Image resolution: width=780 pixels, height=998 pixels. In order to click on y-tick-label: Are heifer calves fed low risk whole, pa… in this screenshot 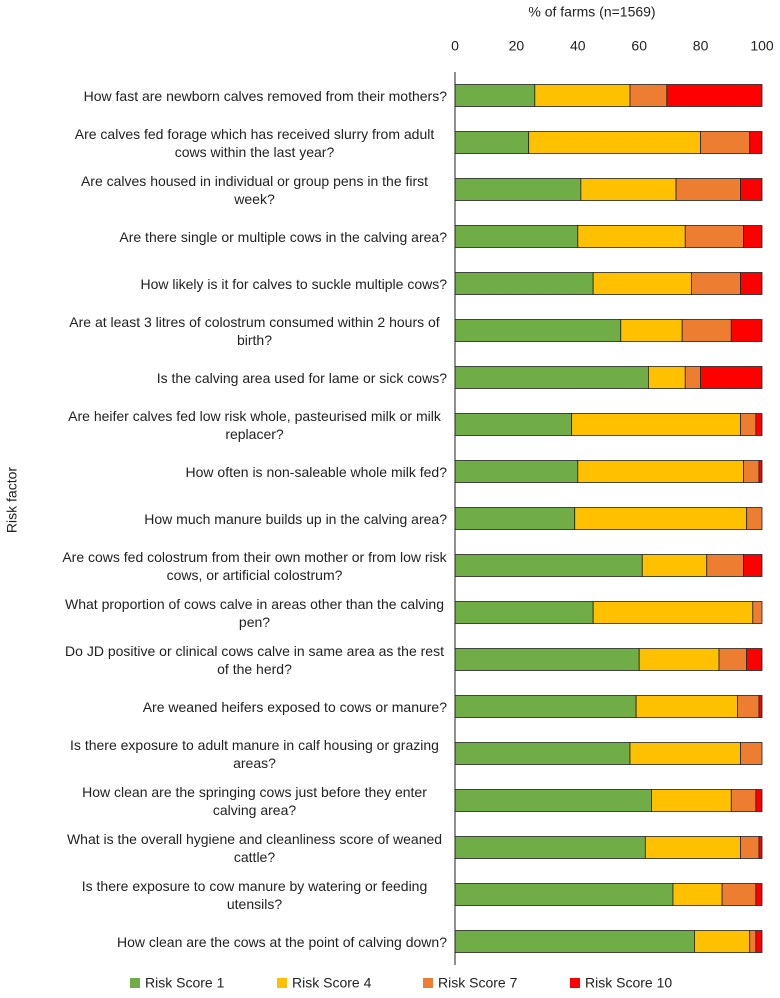, I will do `click(254, 424)`.